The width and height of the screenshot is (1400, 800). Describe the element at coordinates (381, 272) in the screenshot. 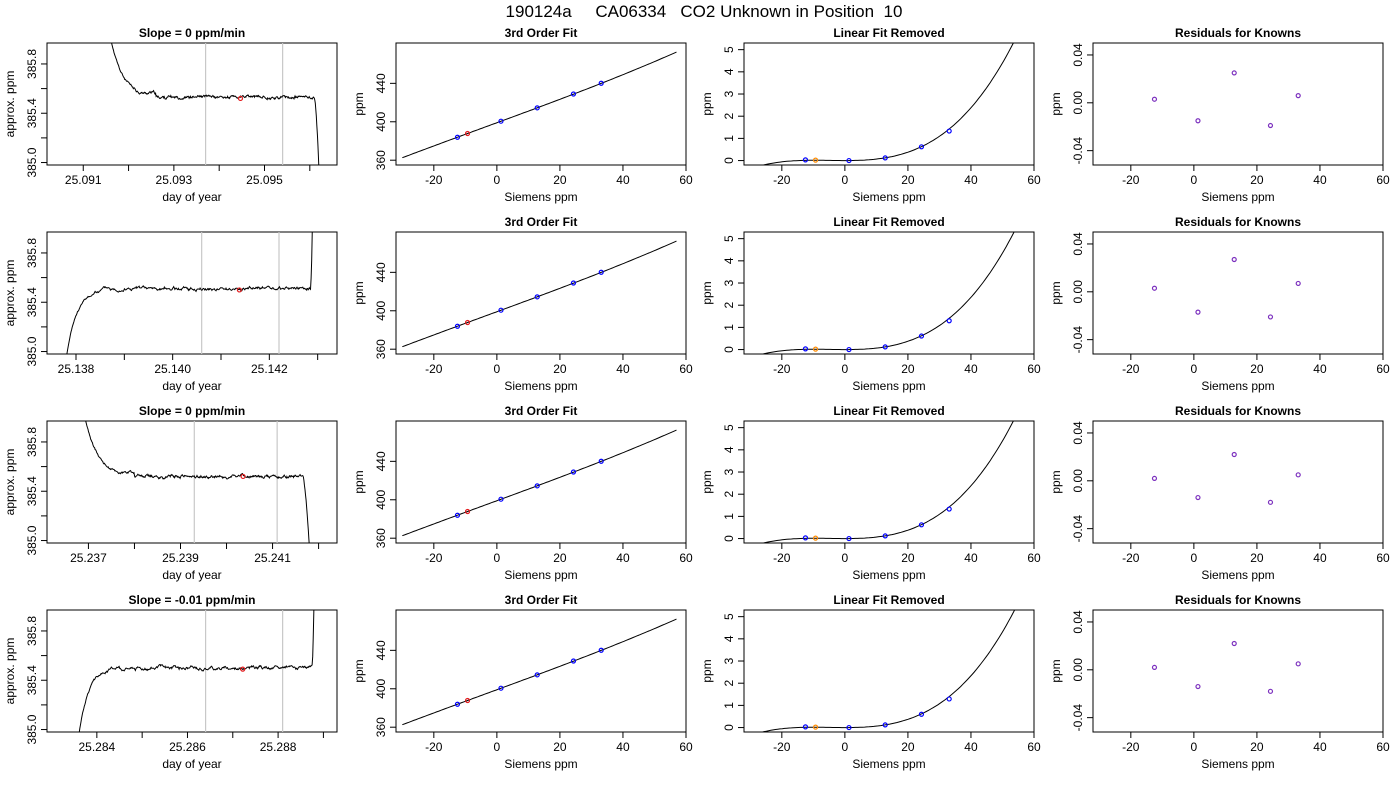

I see `y-tick-label: 440` at that location.